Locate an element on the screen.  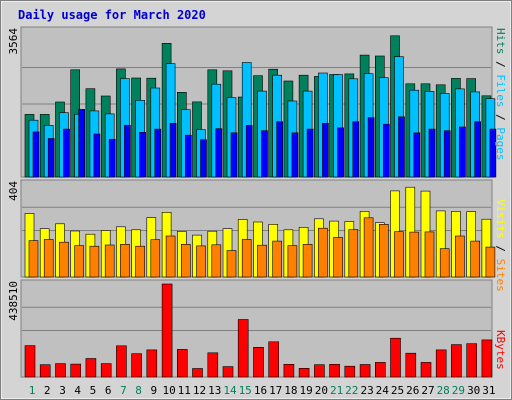
day-label-16: 16 is located at coordinates (260, 390).